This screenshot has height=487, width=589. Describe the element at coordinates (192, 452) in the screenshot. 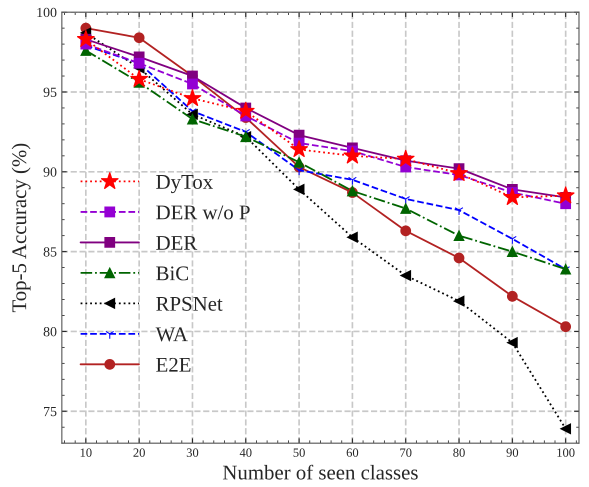

I see `x-tick-label: 30` at that location.